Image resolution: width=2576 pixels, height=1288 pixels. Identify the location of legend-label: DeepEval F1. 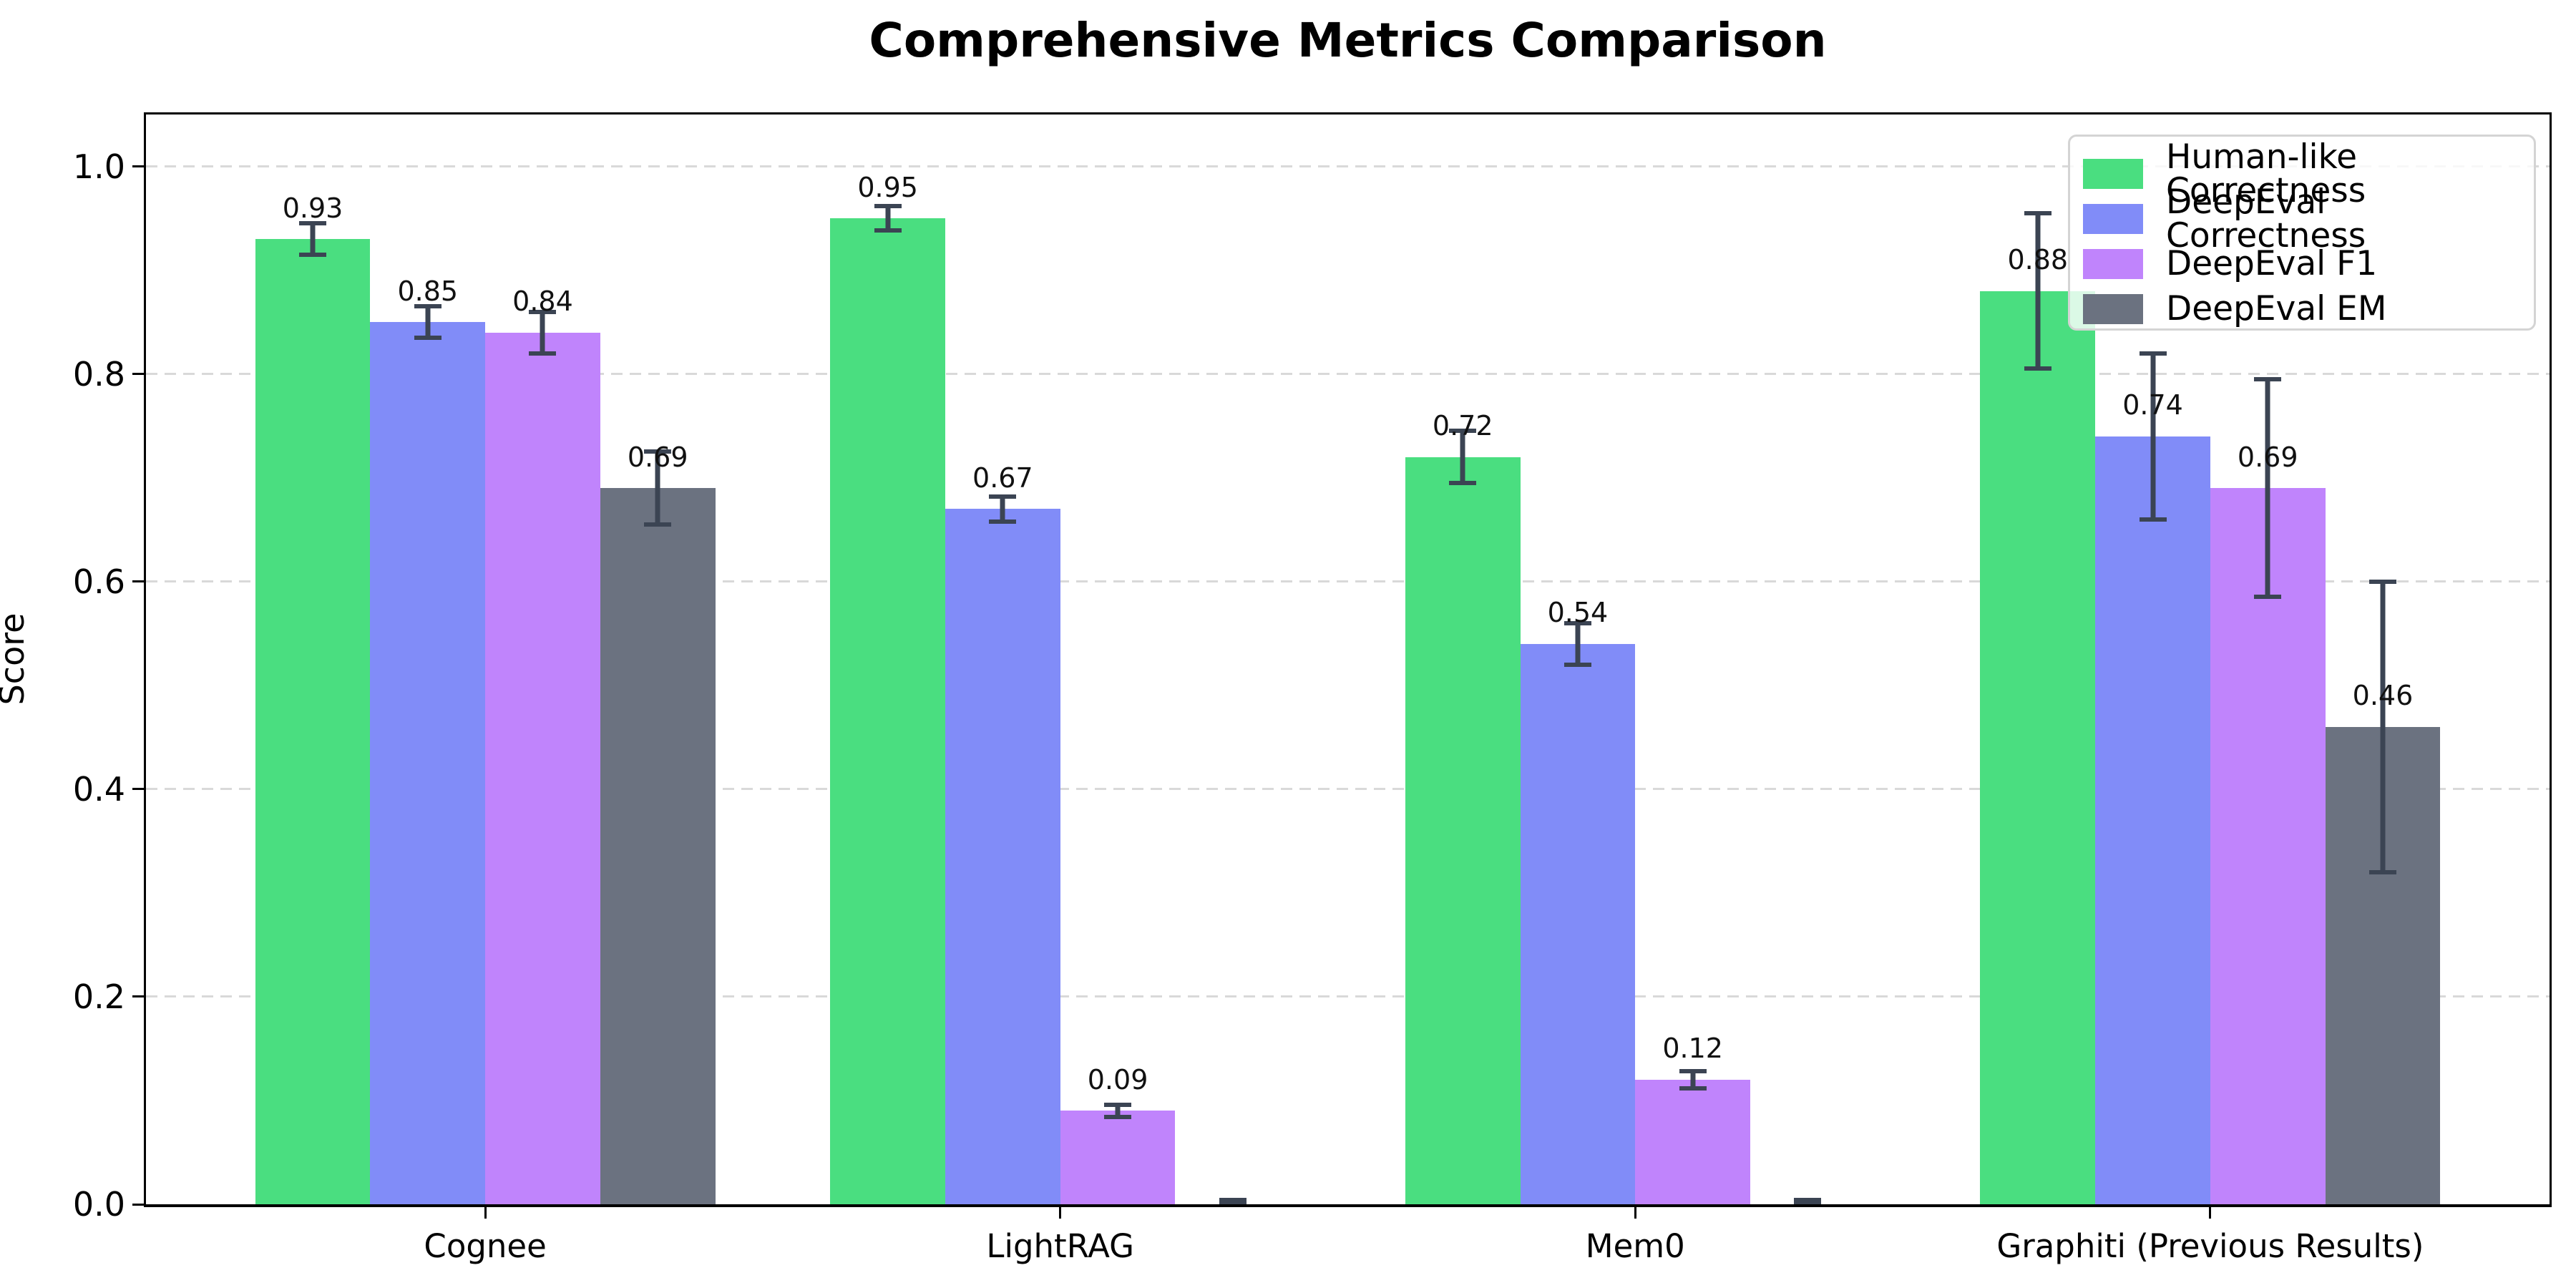
(2272, 263).